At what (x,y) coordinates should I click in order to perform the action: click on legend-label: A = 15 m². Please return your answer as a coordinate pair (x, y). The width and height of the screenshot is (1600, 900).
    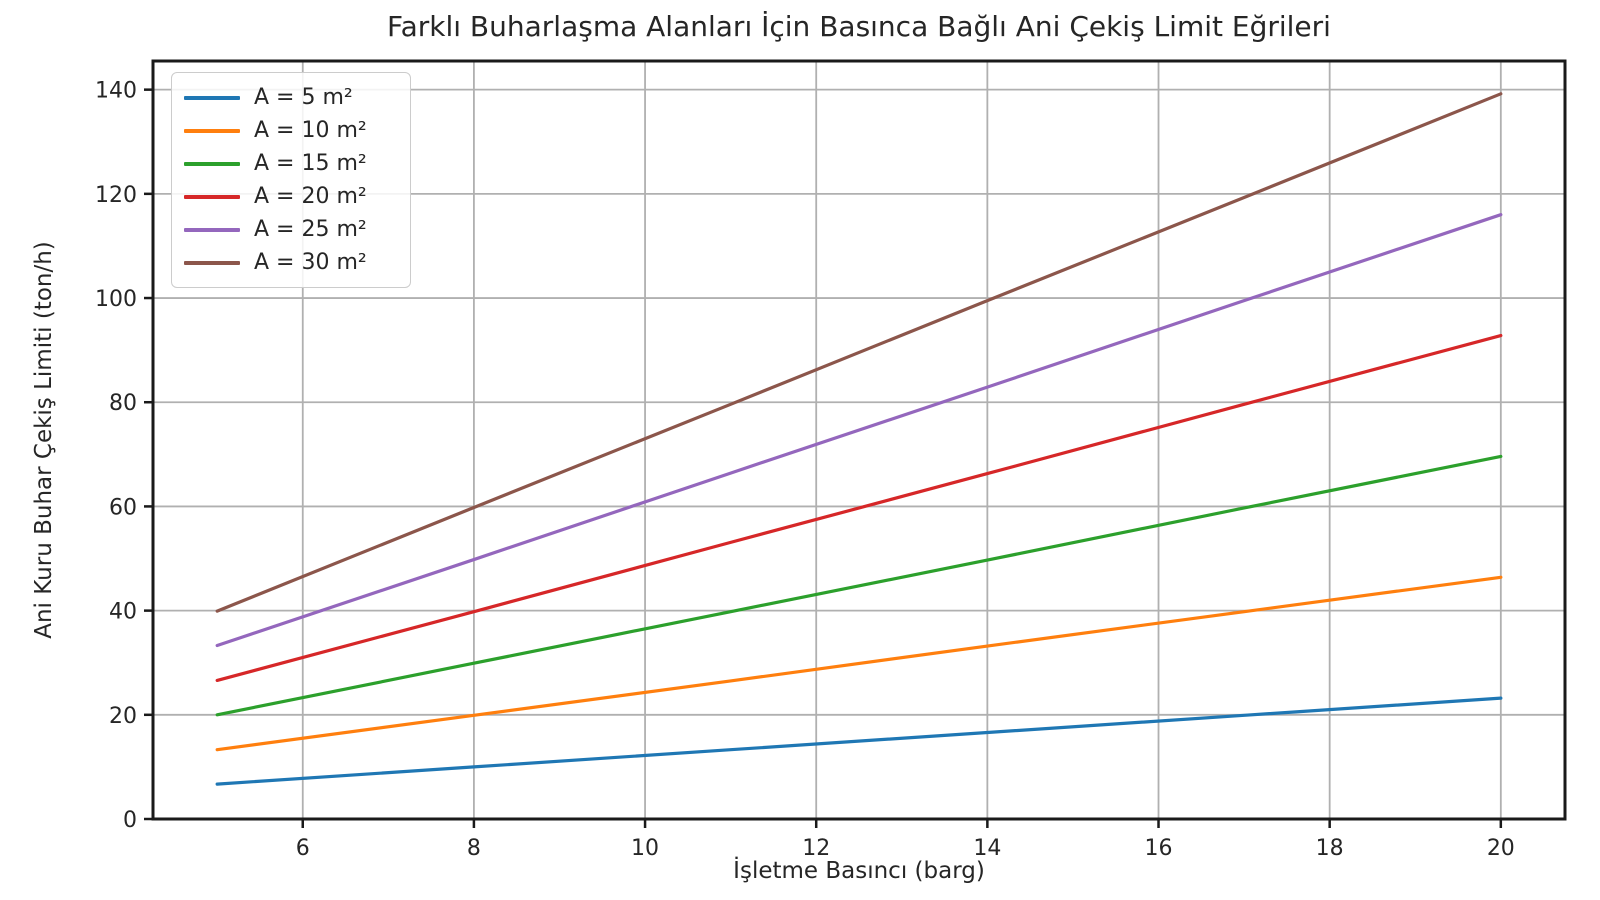
    Looking at the image, I should click on (310, 163).